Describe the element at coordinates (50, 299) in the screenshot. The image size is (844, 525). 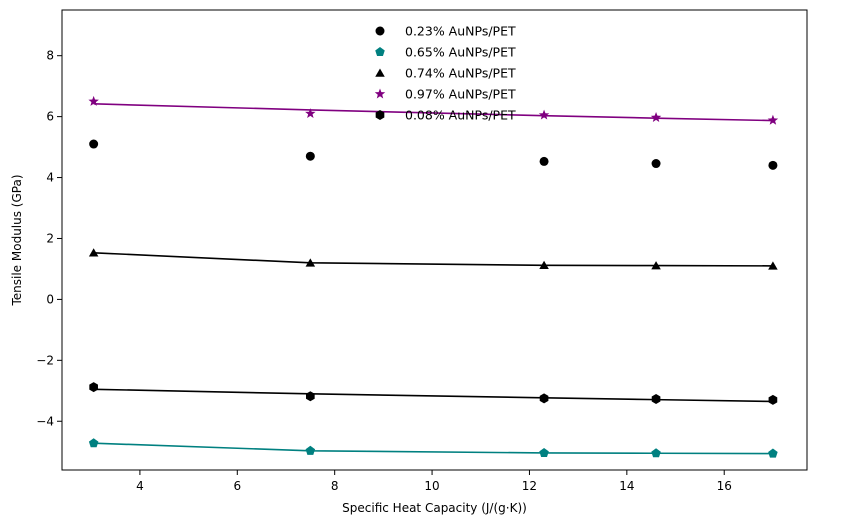
I see `y-tick-label: 0` at that location.